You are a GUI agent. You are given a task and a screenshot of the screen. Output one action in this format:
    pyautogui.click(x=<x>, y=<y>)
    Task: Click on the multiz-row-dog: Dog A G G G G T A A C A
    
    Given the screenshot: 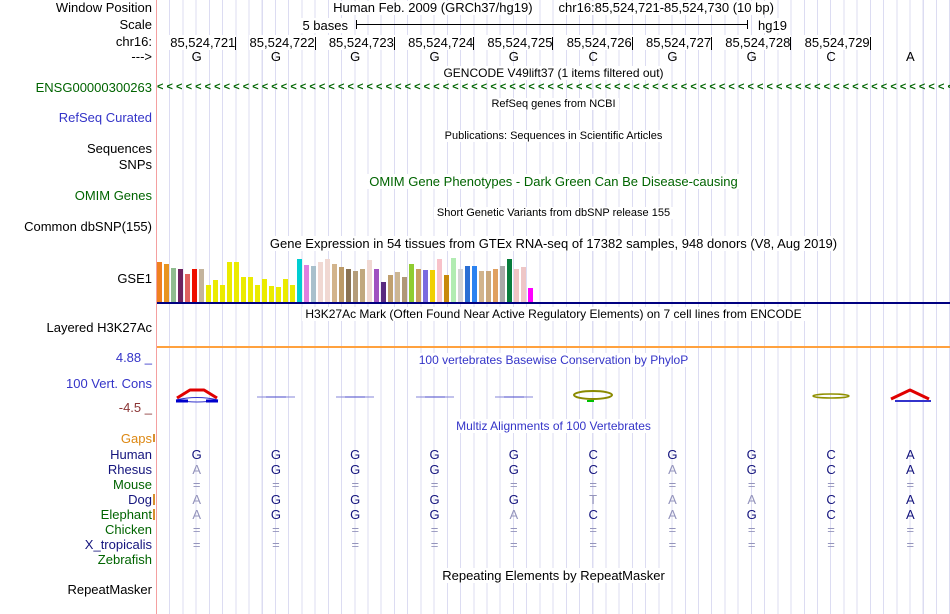 What is the action you would take?
    pyautogui.click(x=475, y=499)
    